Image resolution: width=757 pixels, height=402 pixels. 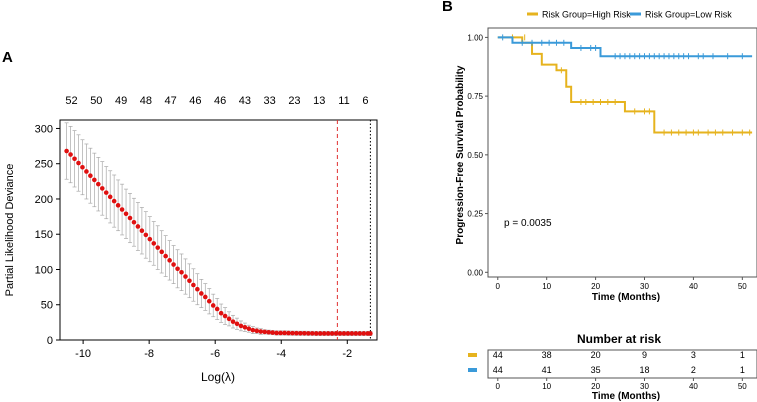 I want to click on risk-table-cell: 20, so click(x=596, y=355).